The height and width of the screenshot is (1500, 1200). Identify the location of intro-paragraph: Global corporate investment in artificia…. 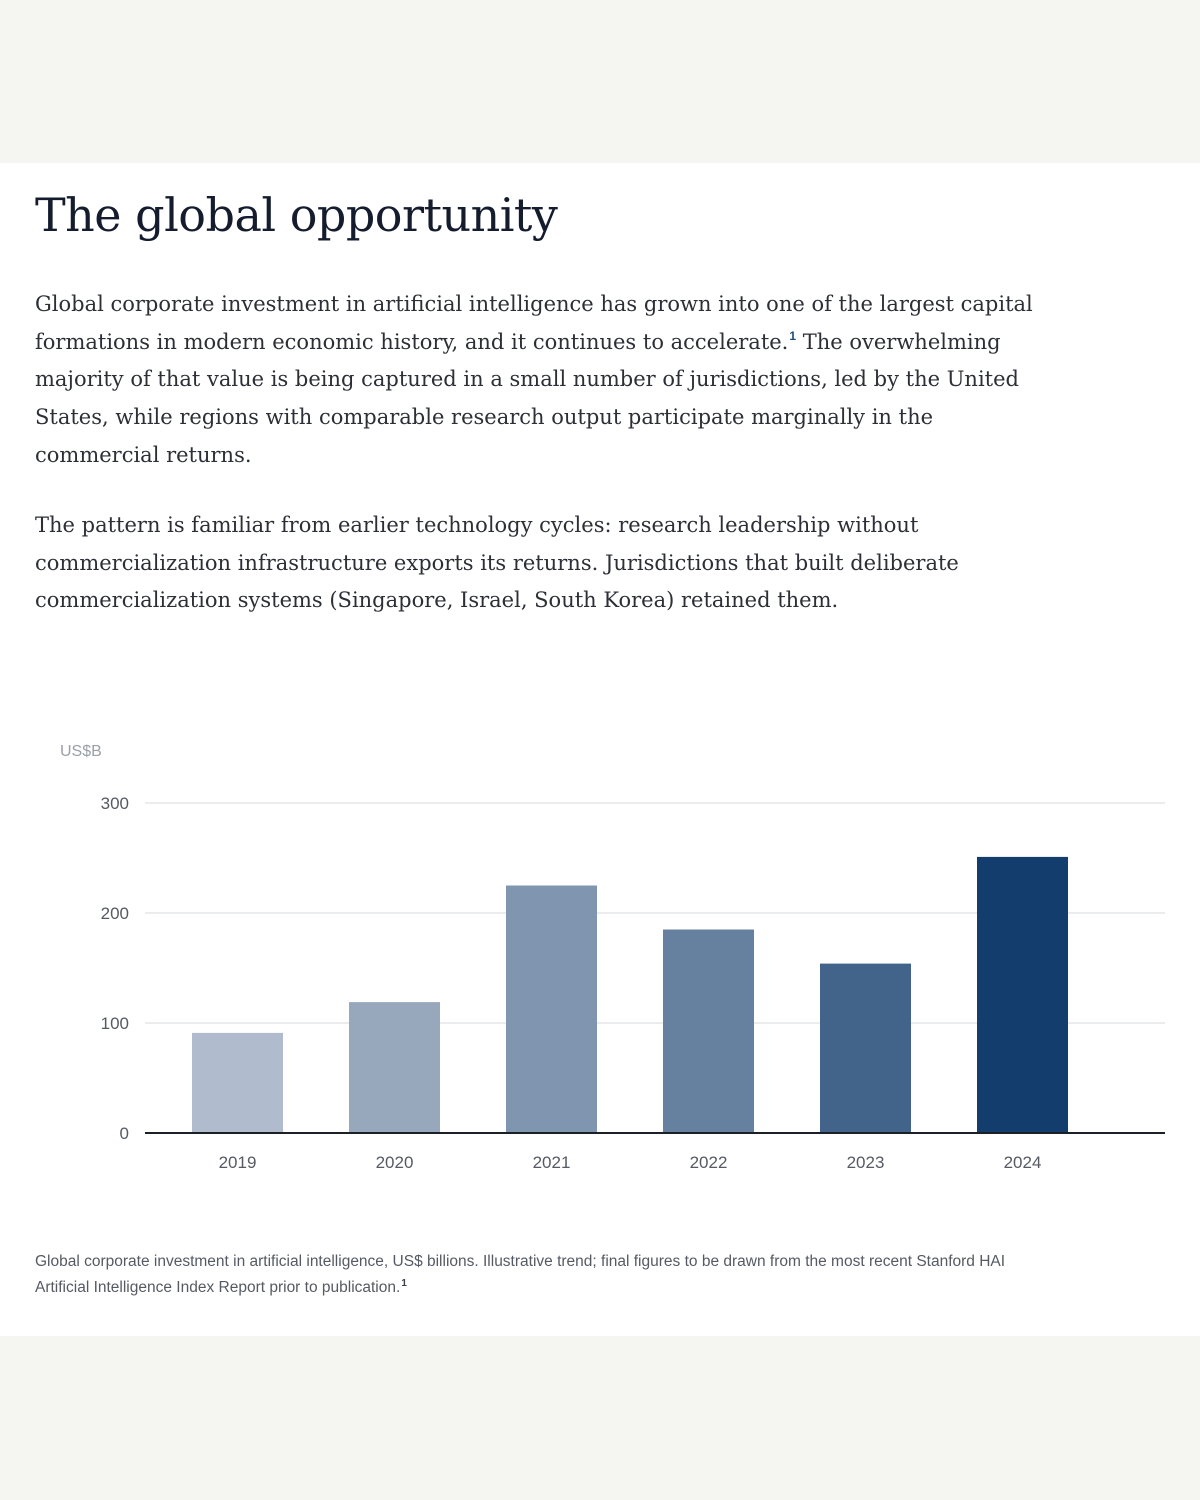
(535, 380).